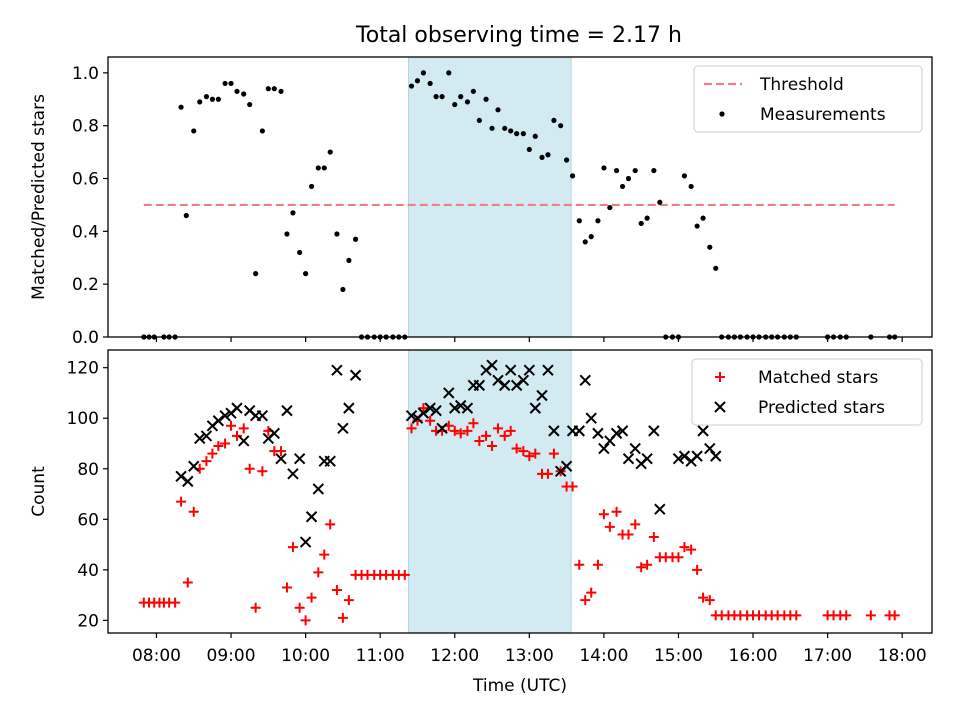 The height and width of the screenshot is (720, 960). Describe the element at coordinates (88, 520) in the screenshot. I see `bottom-ytick-label: 60` at that location.